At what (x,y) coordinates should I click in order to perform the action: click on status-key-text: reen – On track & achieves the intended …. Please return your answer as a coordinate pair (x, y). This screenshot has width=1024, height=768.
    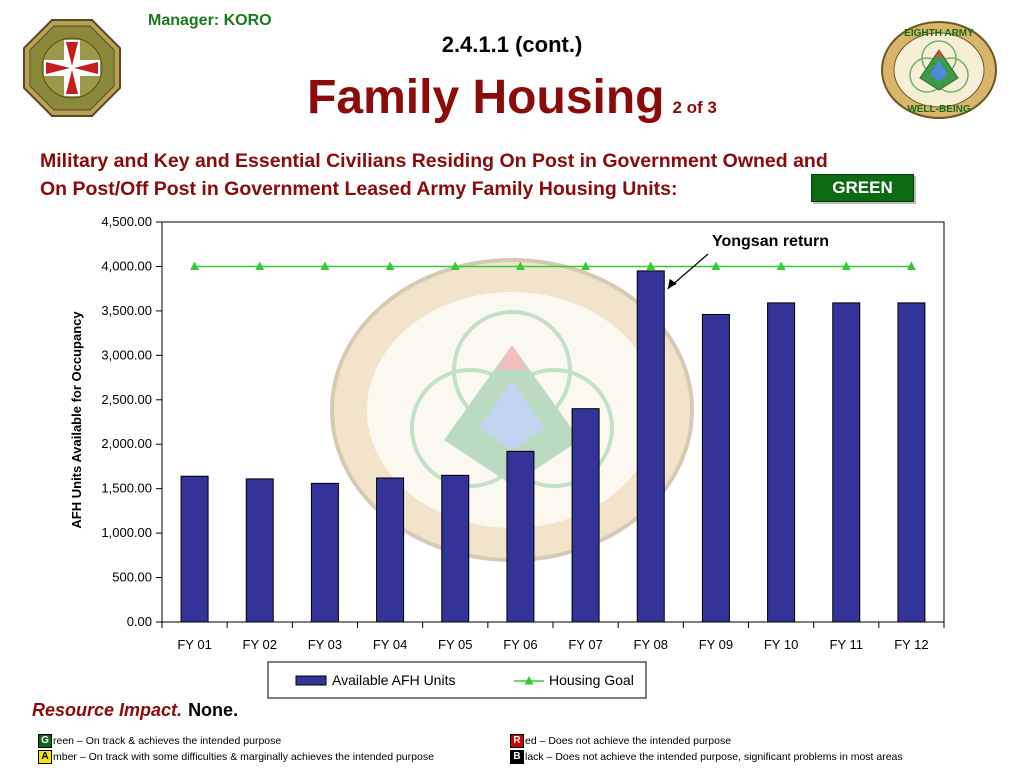
    Looking at the image, I should click on (167, 741).